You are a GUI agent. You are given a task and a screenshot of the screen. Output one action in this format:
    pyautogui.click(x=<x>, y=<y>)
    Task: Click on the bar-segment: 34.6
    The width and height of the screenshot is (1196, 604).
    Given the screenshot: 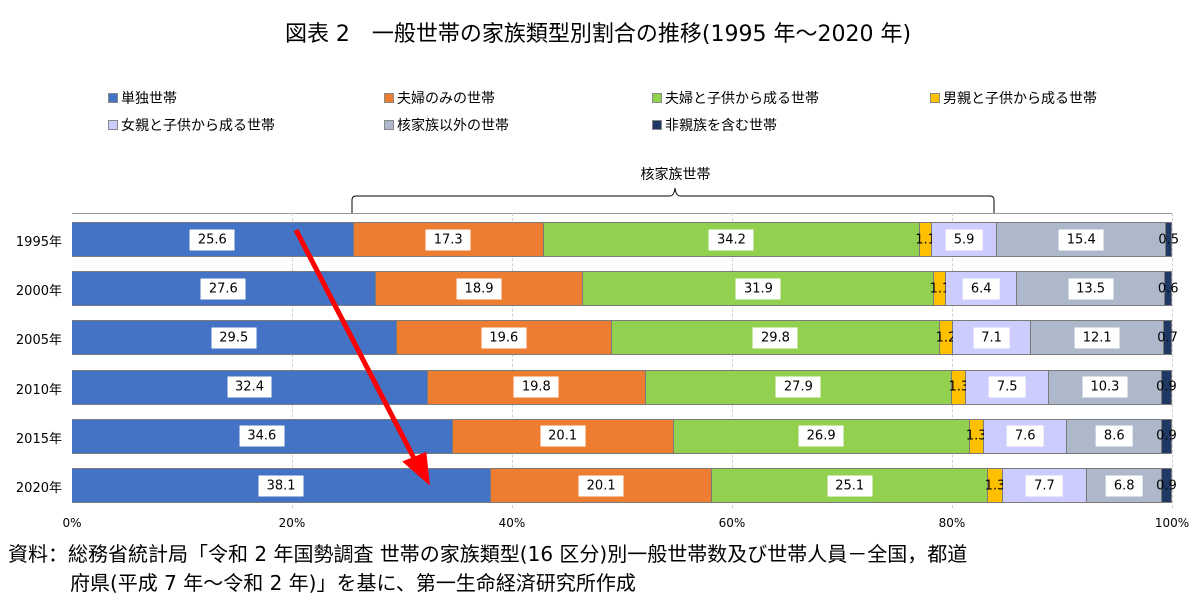 What is the action you would take?
    pyautogui.click(x=262, y=436)
    